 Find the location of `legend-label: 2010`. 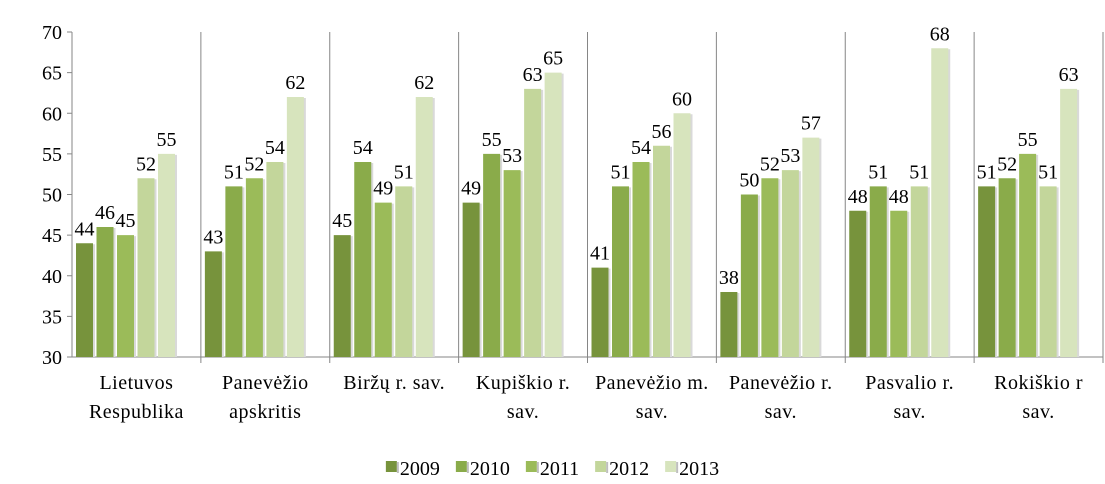

legend-label: 2010 is located at coordinates (490, 469).